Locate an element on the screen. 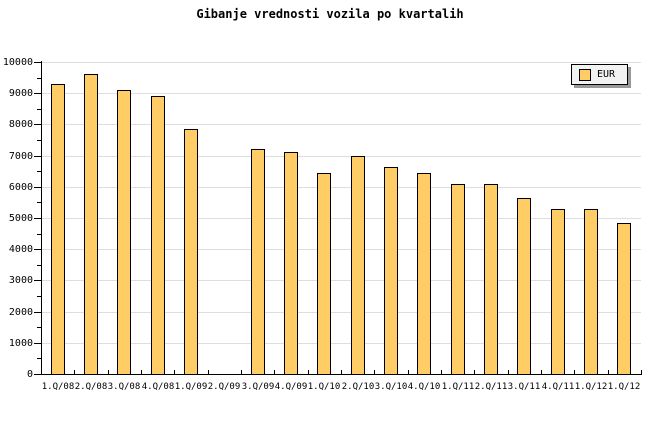 The image size is (660, 440). y-axis-label: 8000 is located at coordinates (20, 125).